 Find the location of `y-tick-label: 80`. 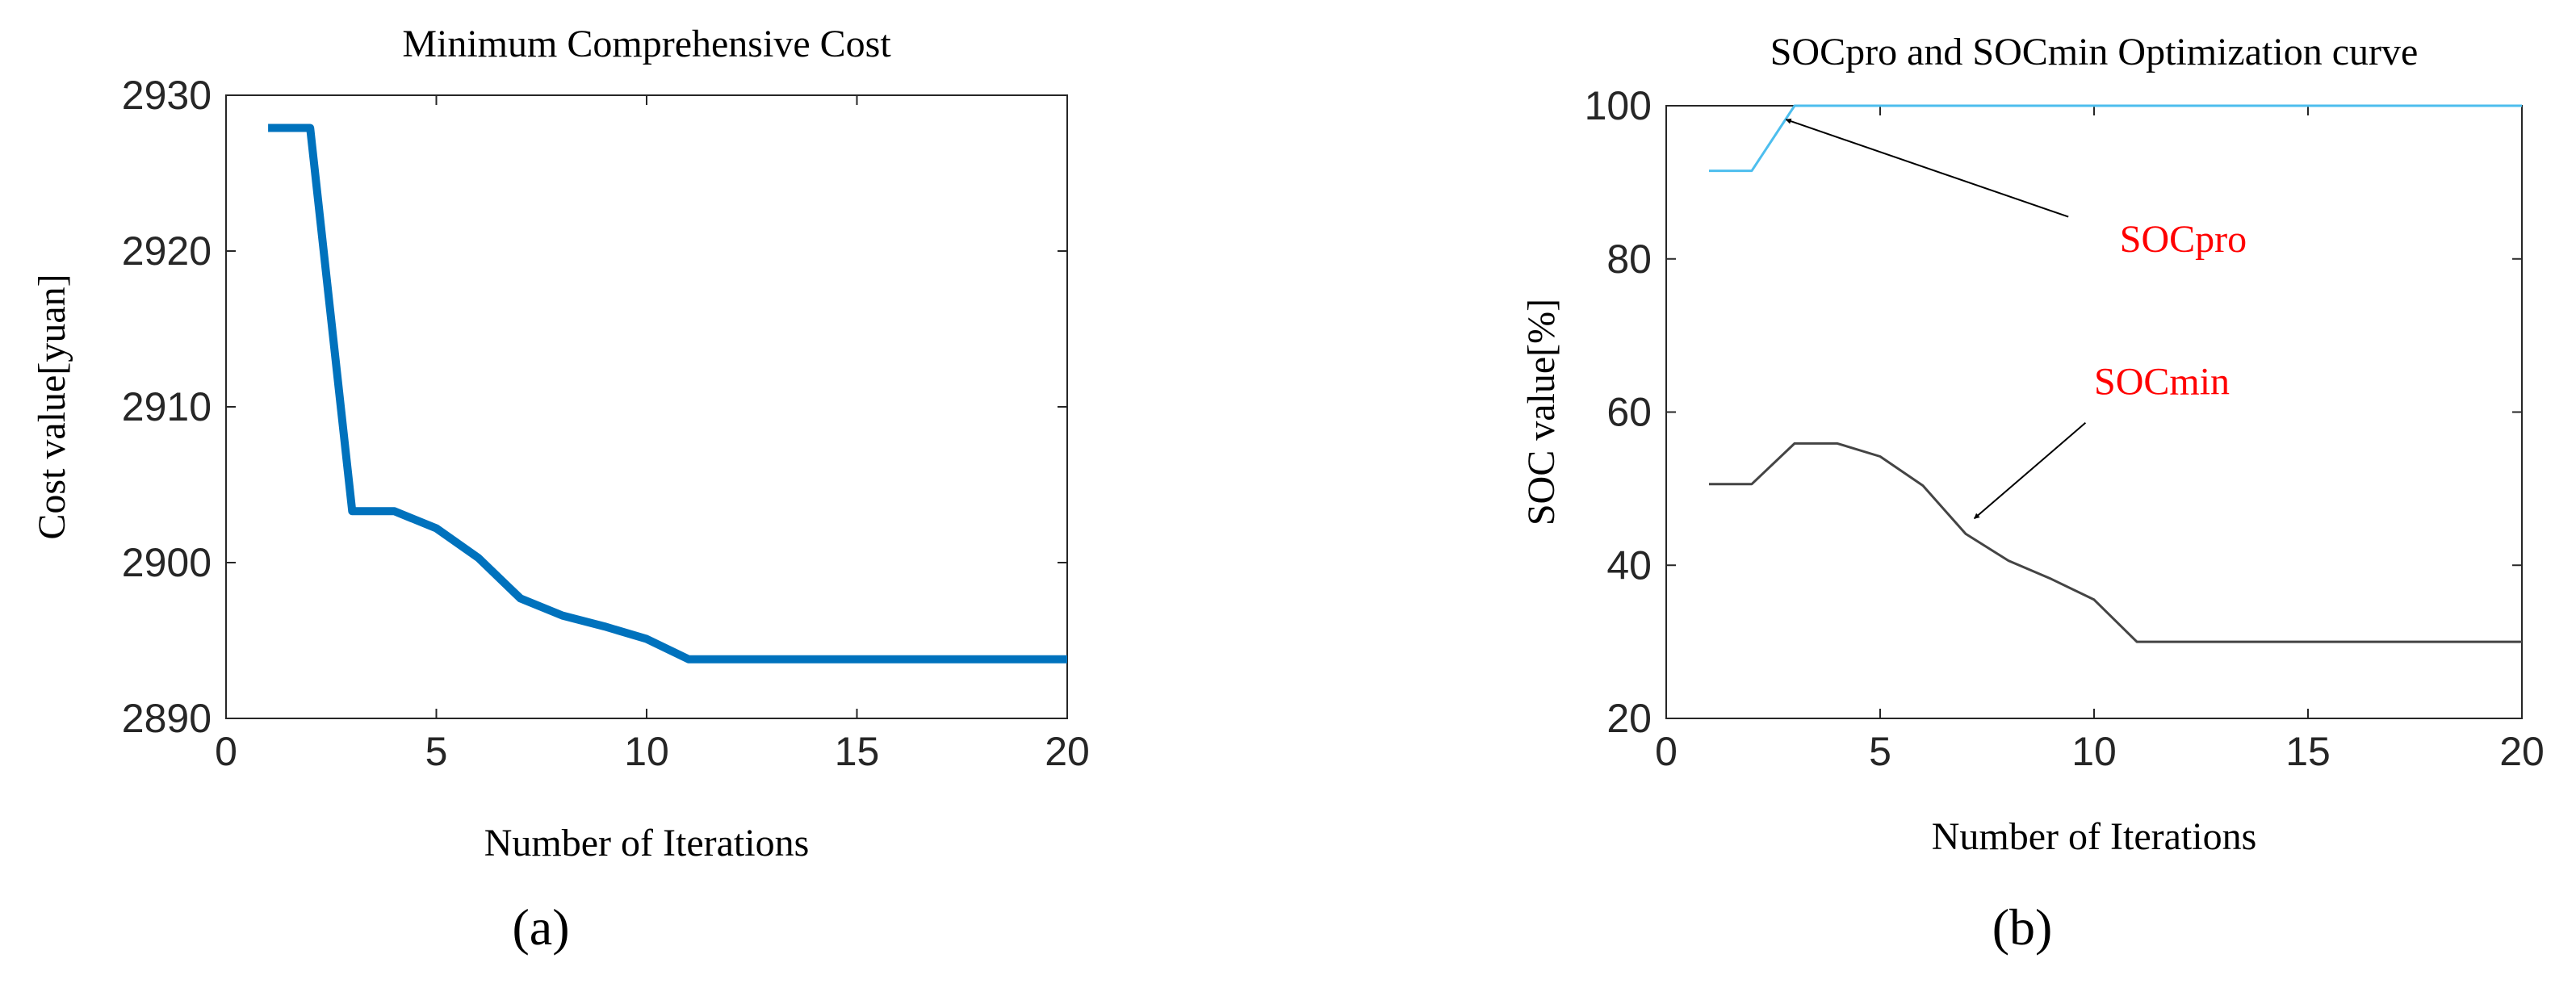

y-tick-label: 80 is located at coordinates (1629, 259).